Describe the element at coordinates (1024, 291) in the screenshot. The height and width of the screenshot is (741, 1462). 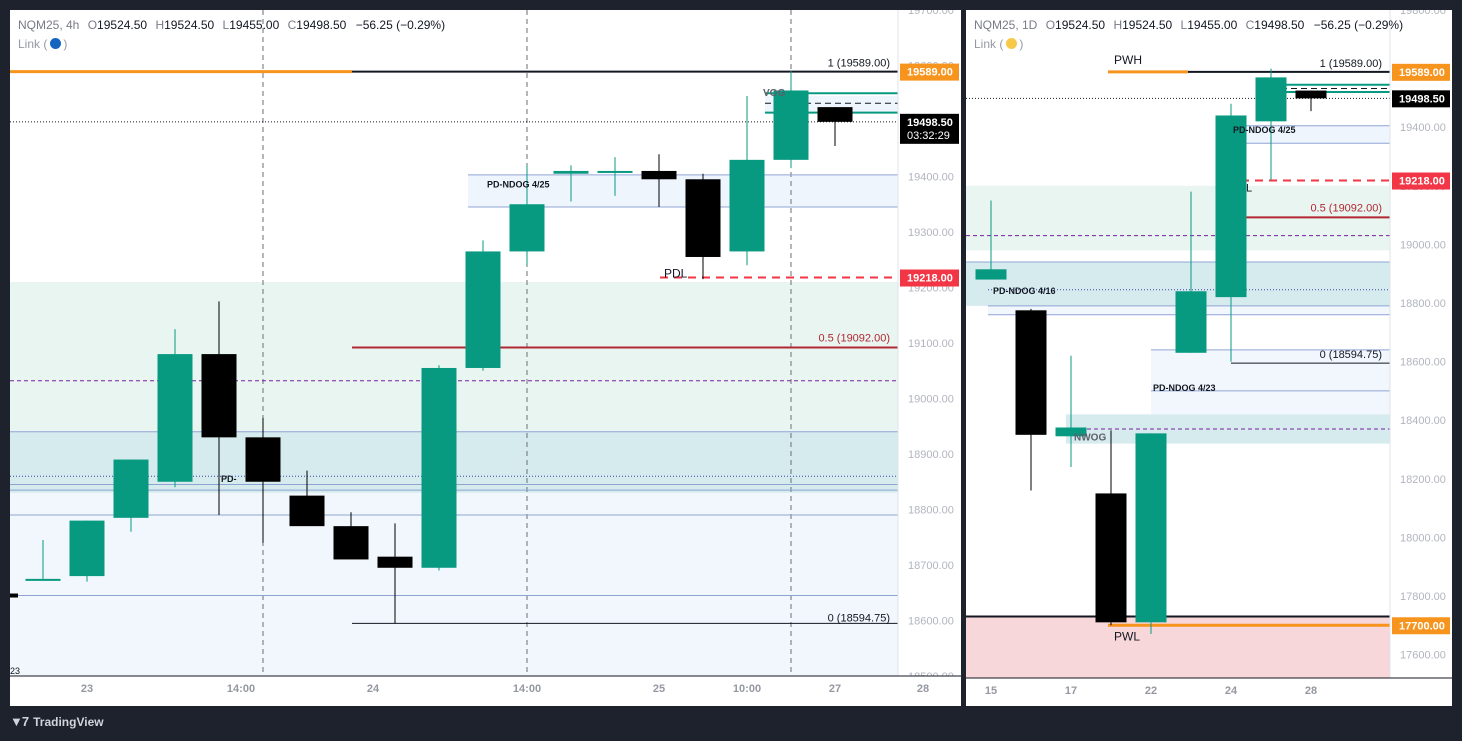
I see `pd-ndog-4-16-label: PD-NDOG 4/16` at that location.